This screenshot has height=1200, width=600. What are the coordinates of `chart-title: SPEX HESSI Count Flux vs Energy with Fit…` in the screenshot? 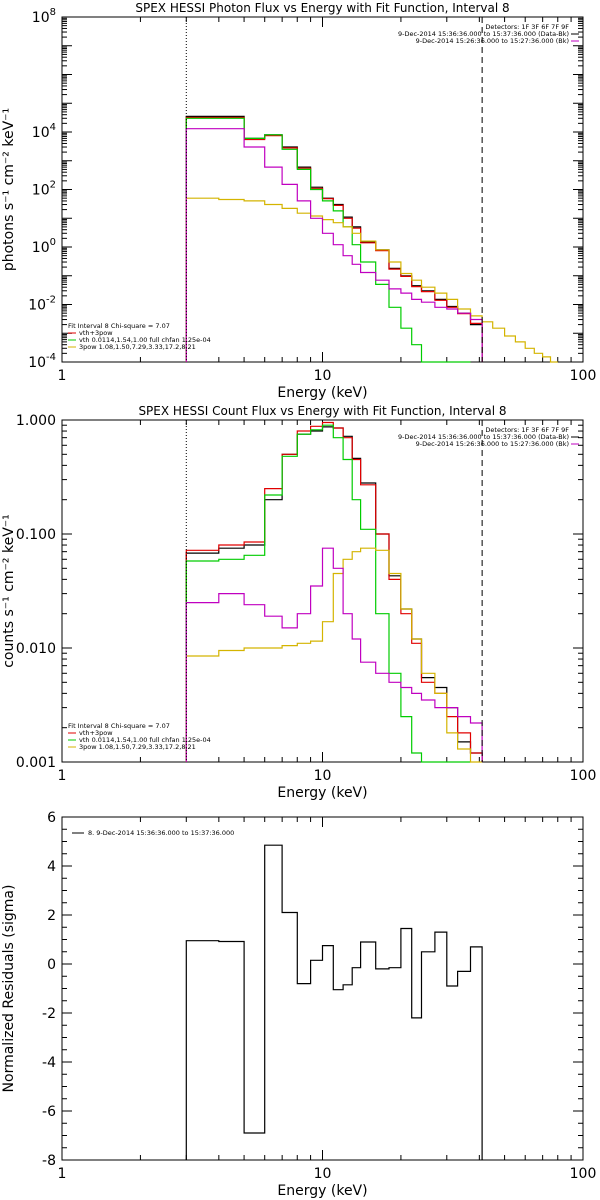 It's located at (322, 411).